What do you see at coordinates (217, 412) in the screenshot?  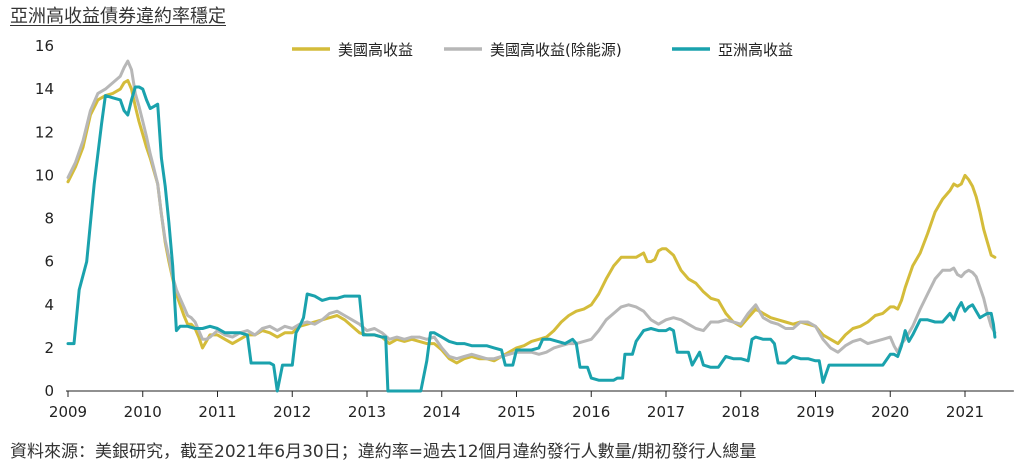 I see `x-tick-label: 2011` at bounding box center [217, 412].